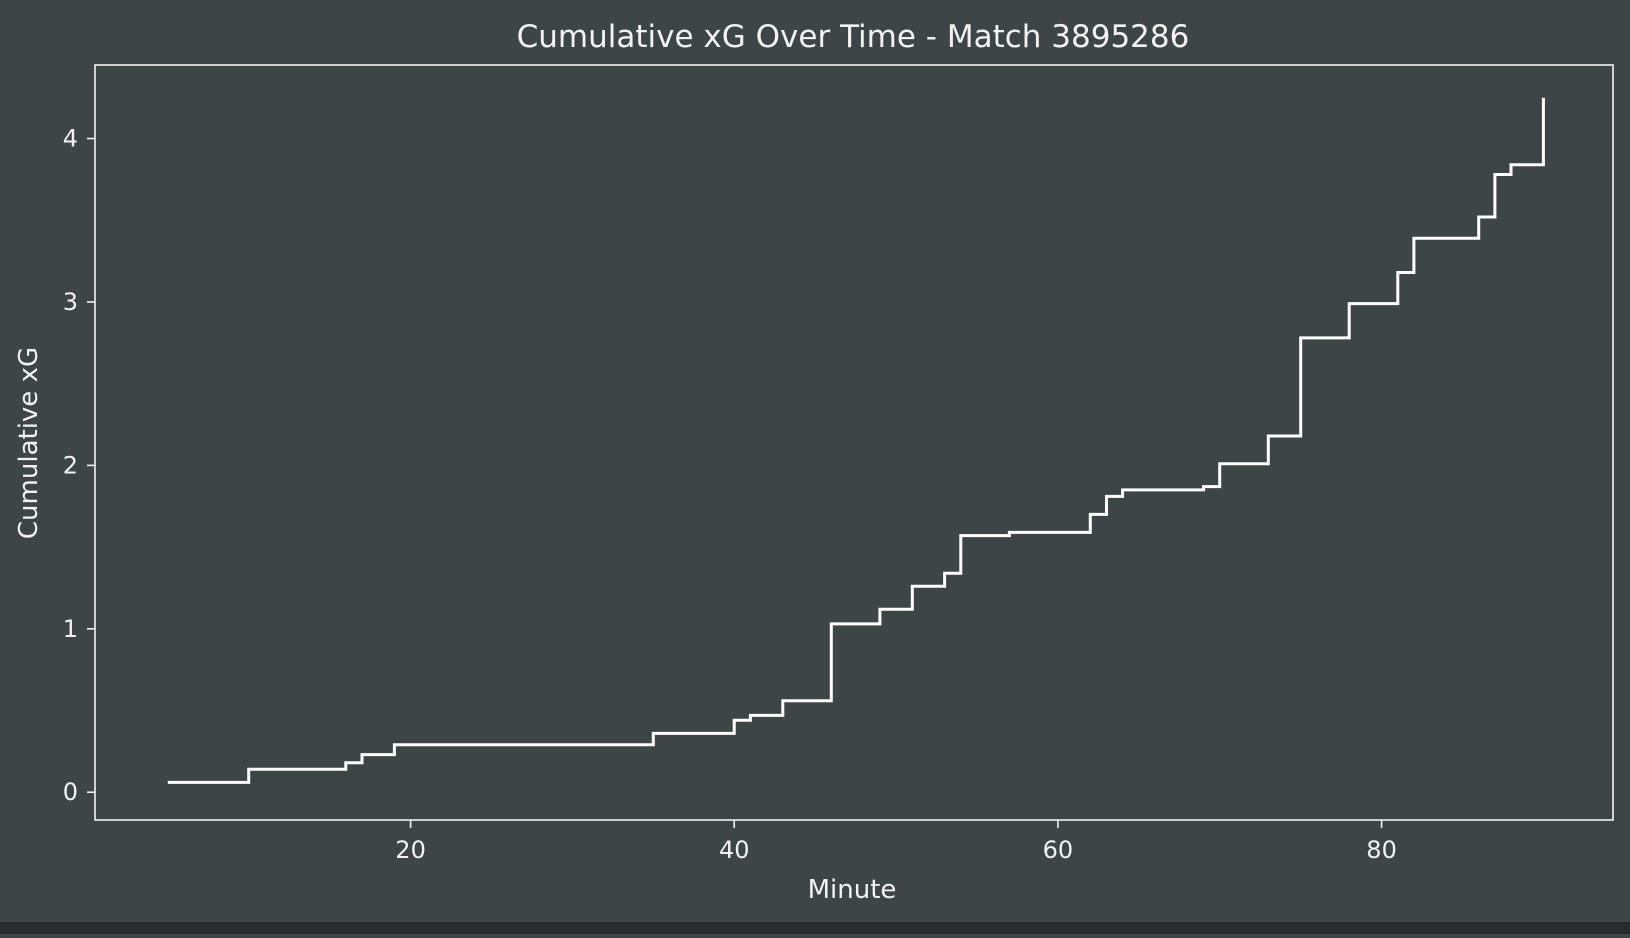 This screenshot has height=938, width=1630. Describe the element at coordinates (70, 792) in the screenshot. I see `y-tick-label: 0` at that location.